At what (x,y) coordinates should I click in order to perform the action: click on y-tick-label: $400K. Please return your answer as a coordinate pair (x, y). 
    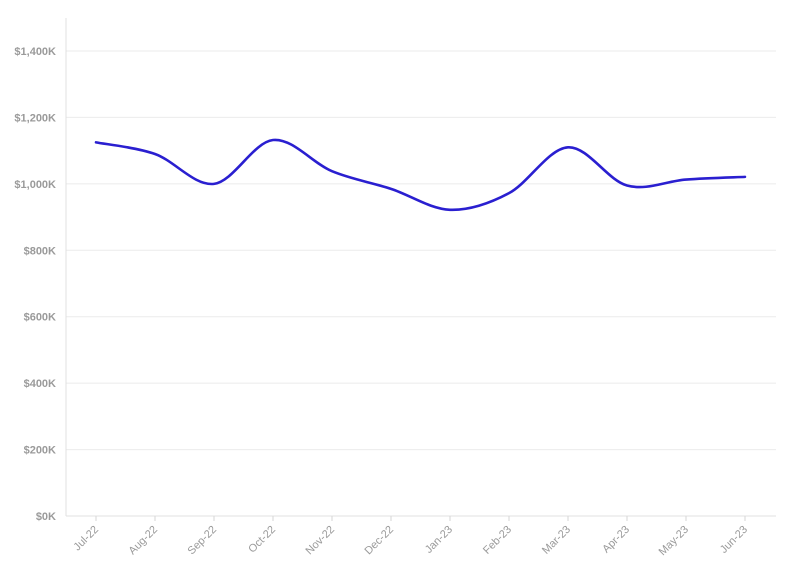
    Looking at the image, I should click on (40, 384).